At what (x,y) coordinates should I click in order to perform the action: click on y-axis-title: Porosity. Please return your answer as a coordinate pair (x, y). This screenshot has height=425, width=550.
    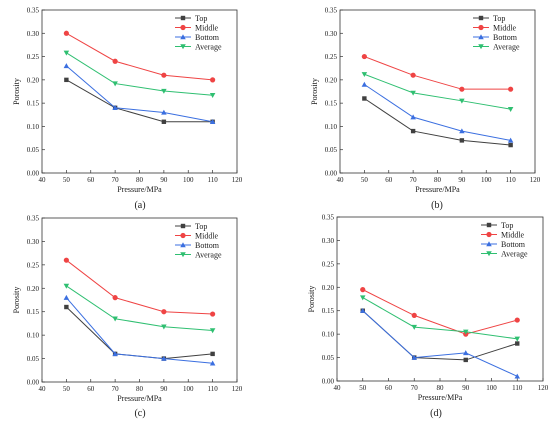
    Looking at the image, I should click on (314, 91).